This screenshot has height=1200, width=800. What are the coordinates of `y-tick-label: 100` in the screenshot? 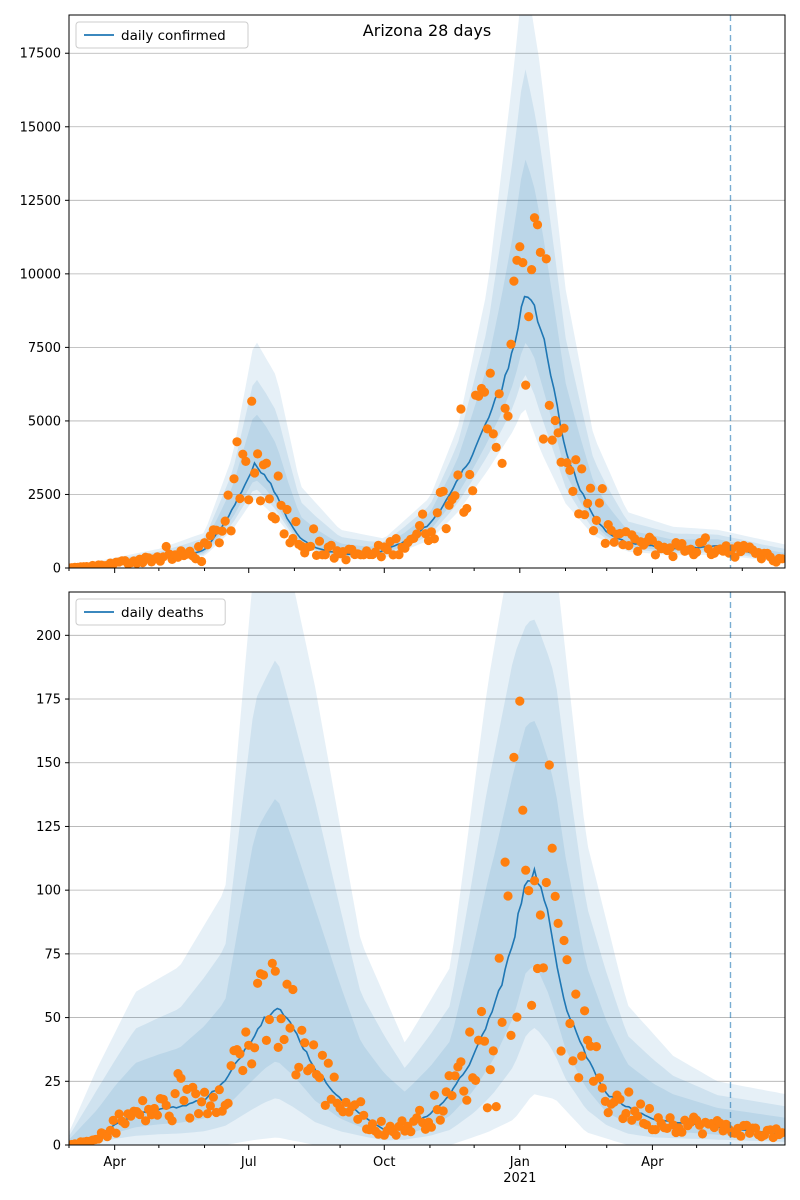 It's located at (48, 891).